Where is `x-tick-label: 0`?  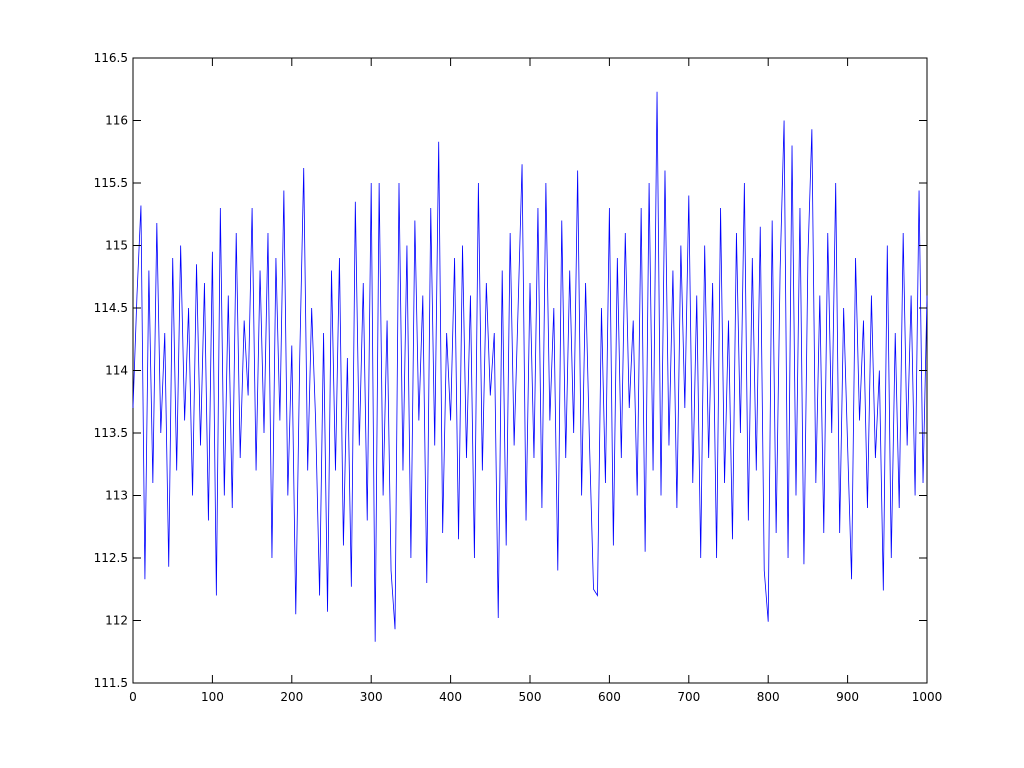 x-tick-label: 0 is located at coordinates (133, 697).